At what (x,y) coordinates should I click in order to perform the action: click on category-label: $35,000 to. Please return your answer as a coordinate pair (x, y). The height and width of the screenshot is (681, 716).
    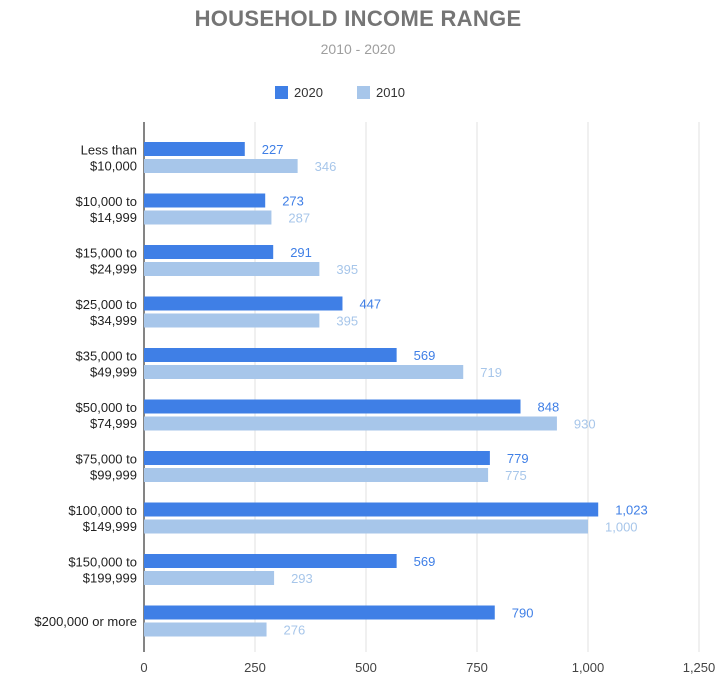
    Looking at the image, I should click on (106, 356).